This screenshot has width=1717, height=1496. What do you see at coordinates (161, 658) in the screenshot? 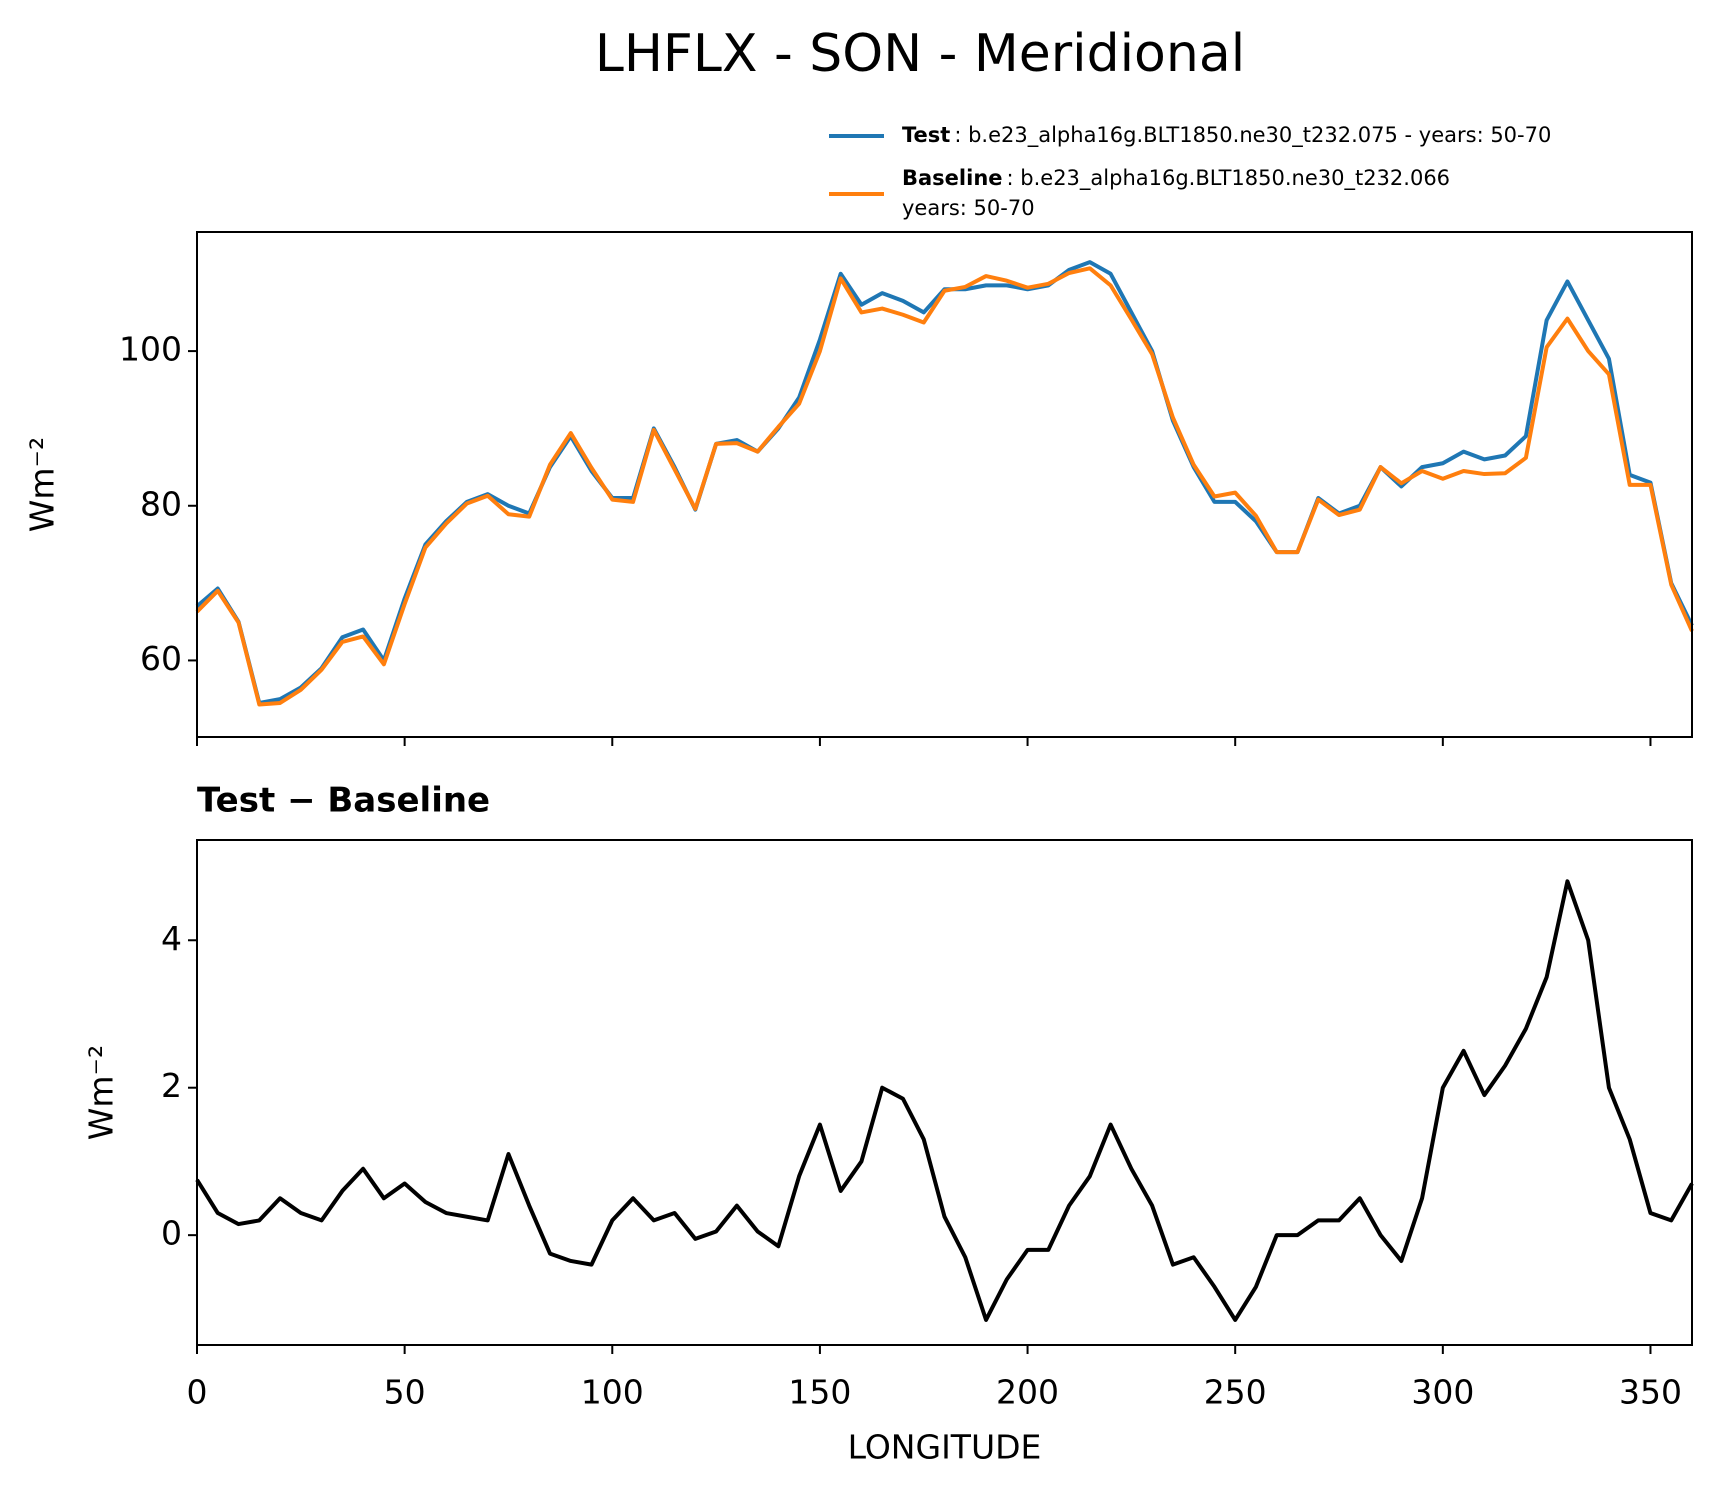
I see `y-tick-label: 60` at bounding box center [161, 658].